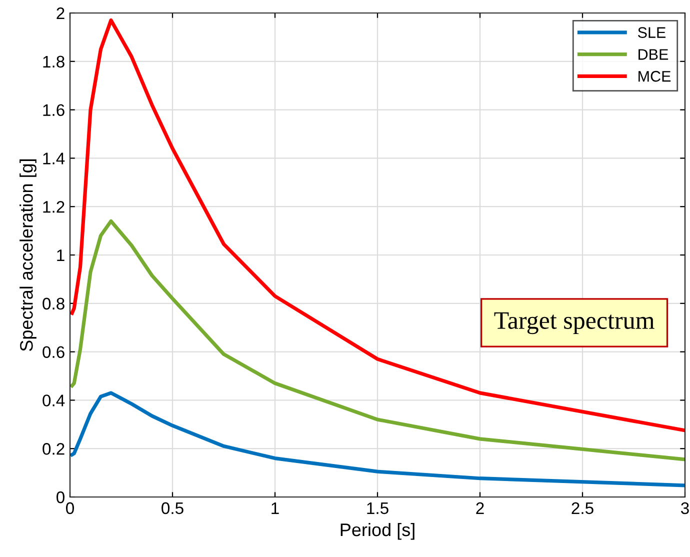 The width and height of the screenshot is (690, 557). Describe the element at coordinates (53, 207) in the screenshot. I see `y-tick-label: 1.2` at that location.